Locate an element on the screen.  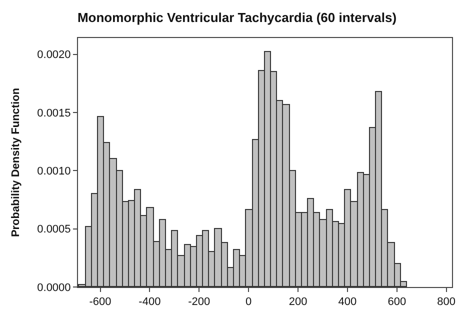
x-tick-label: 400 is located at coordinates (347, 302).